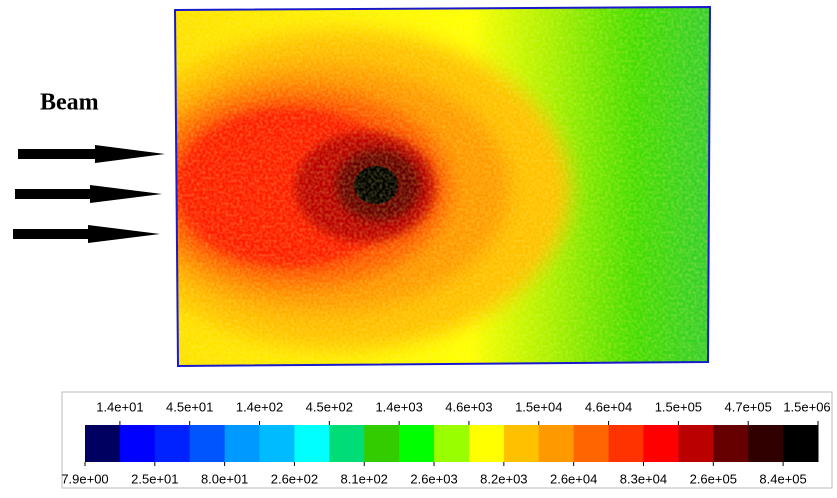  Describe the element at coordinates (643, 478) in the screenshot. I see `colorbar-tick-label: 8.3e+04` at that location.